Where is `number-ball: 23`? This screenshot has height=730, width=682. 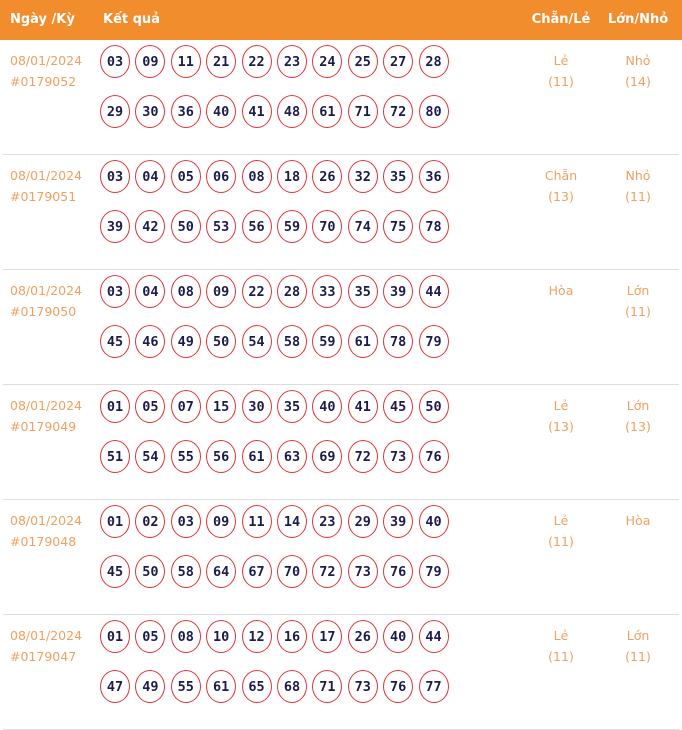 number-ball: 23 is located at coordinates (291, 61).